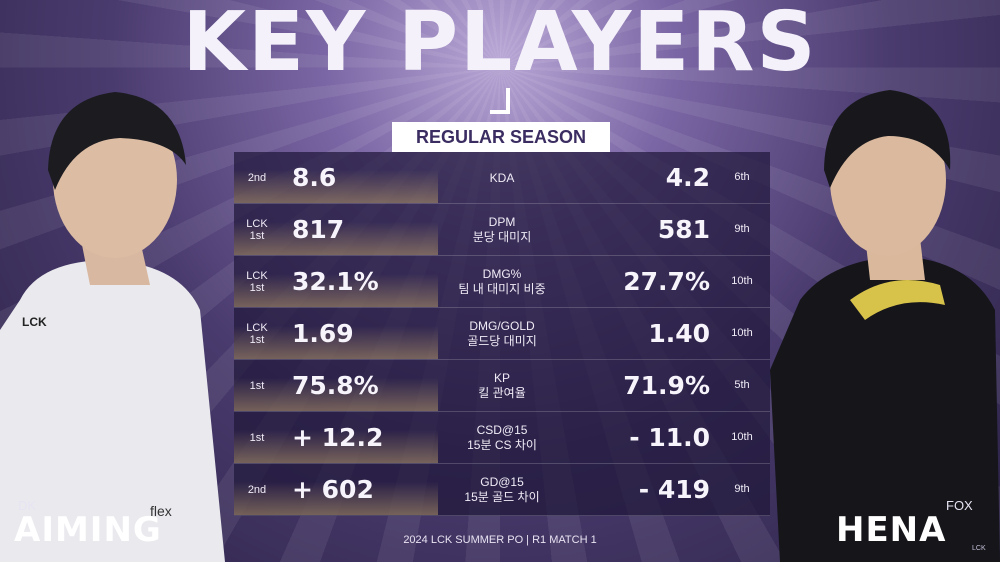  What do you see at coordinates (502, 497) in the screenshot?
I see `stat-label-line: 15분 골드 차이` at bounding box center [502, 497].